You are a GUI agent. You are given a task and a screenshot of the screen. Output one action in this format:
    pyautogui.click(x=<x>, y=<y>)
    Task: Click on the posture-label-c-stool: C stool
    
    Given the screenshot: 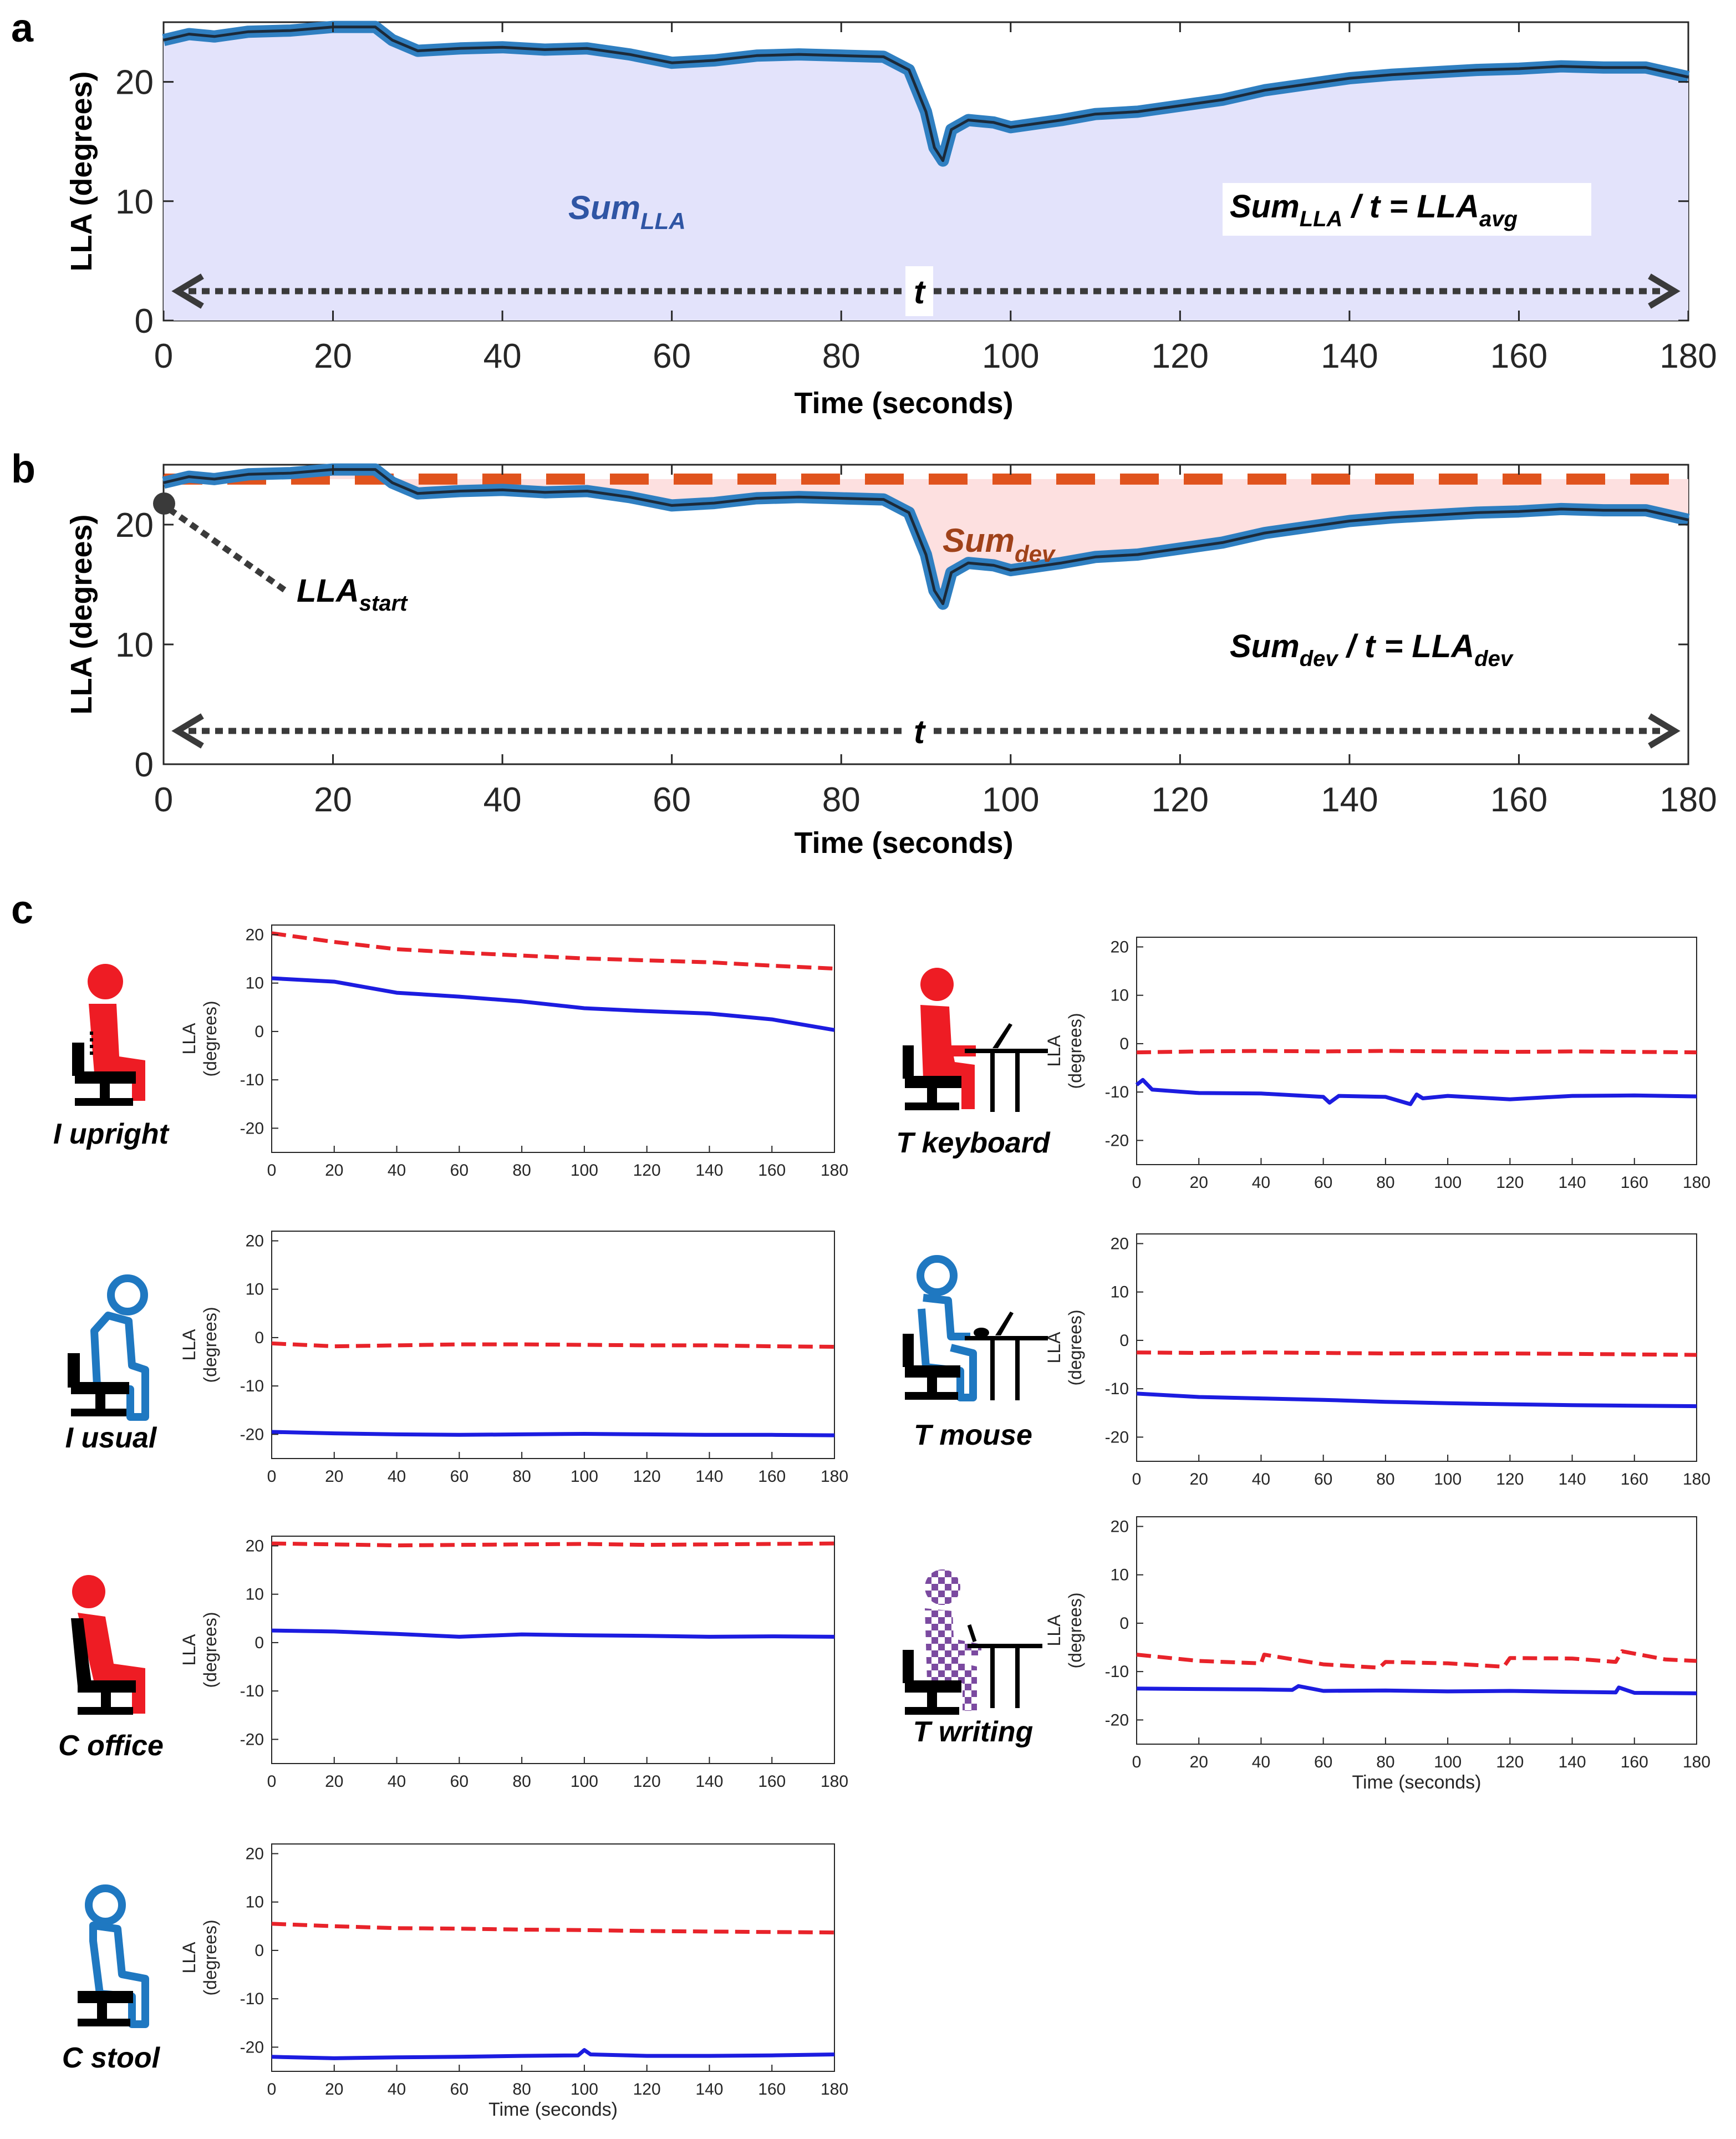 What is the action you would take?
    pyautogui.click(x=111, y=2058)
    